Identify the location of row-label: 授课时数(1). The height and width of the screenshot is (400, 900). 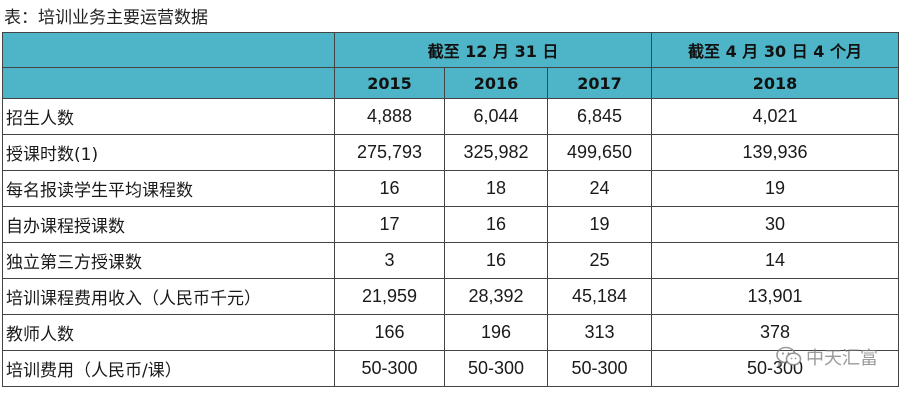
(168, 152).